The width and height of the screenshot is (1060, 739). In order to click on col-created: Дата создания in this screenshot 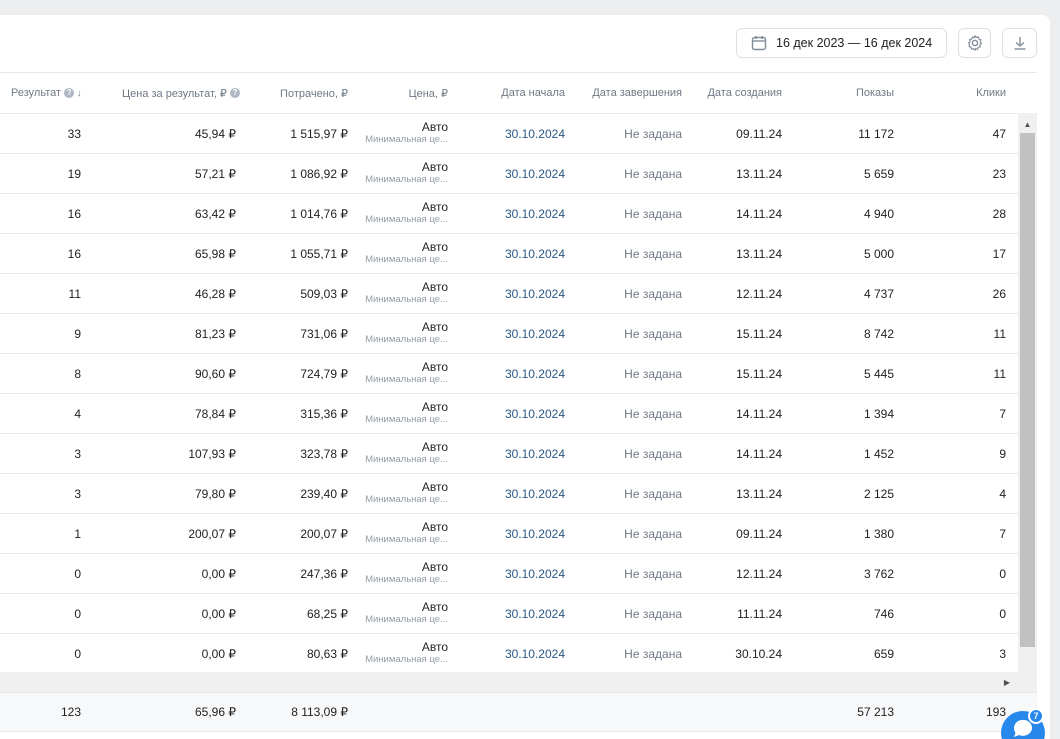, I will do `click(744, 93)`.